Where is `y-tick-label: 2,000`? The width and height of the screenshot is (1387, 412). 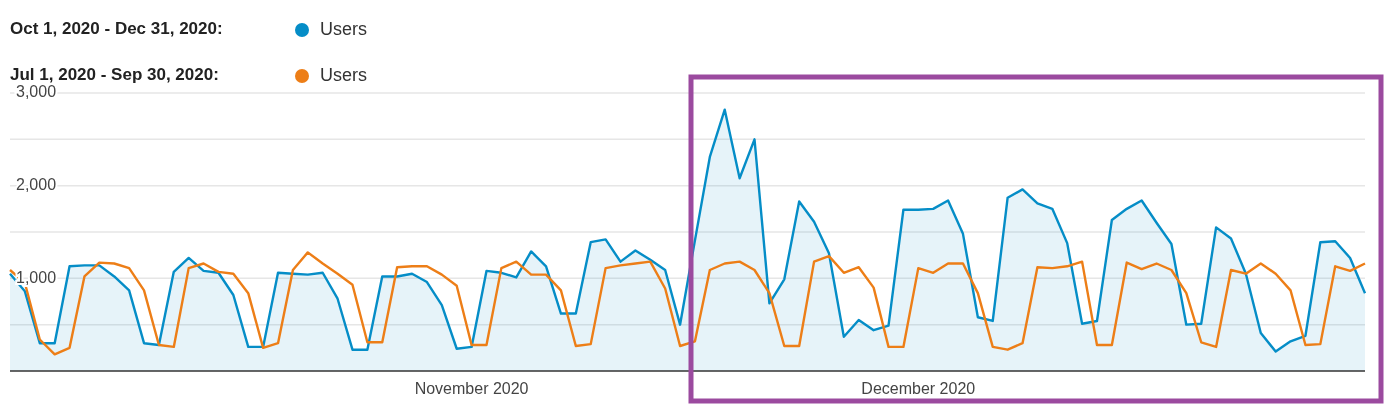 y-tick-label: 2,000 is located at coordinates (36, 184).